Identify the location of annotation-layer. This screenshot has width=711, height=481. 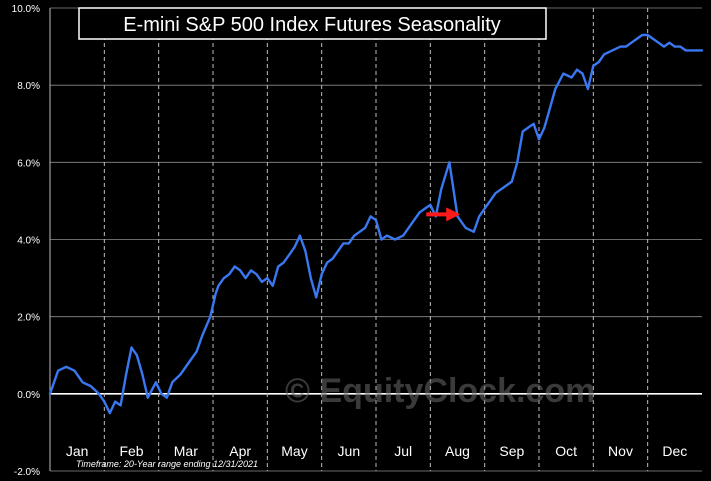
(443, 214).